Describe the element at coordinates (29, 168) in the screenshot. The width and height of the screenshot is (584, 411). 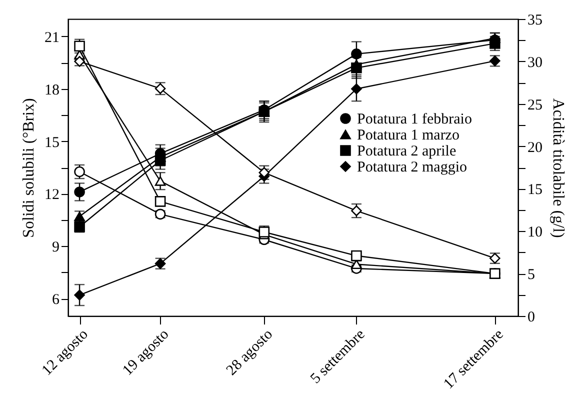
I see `y-axis-title: Solidi solubili (°Brix)` at that location.